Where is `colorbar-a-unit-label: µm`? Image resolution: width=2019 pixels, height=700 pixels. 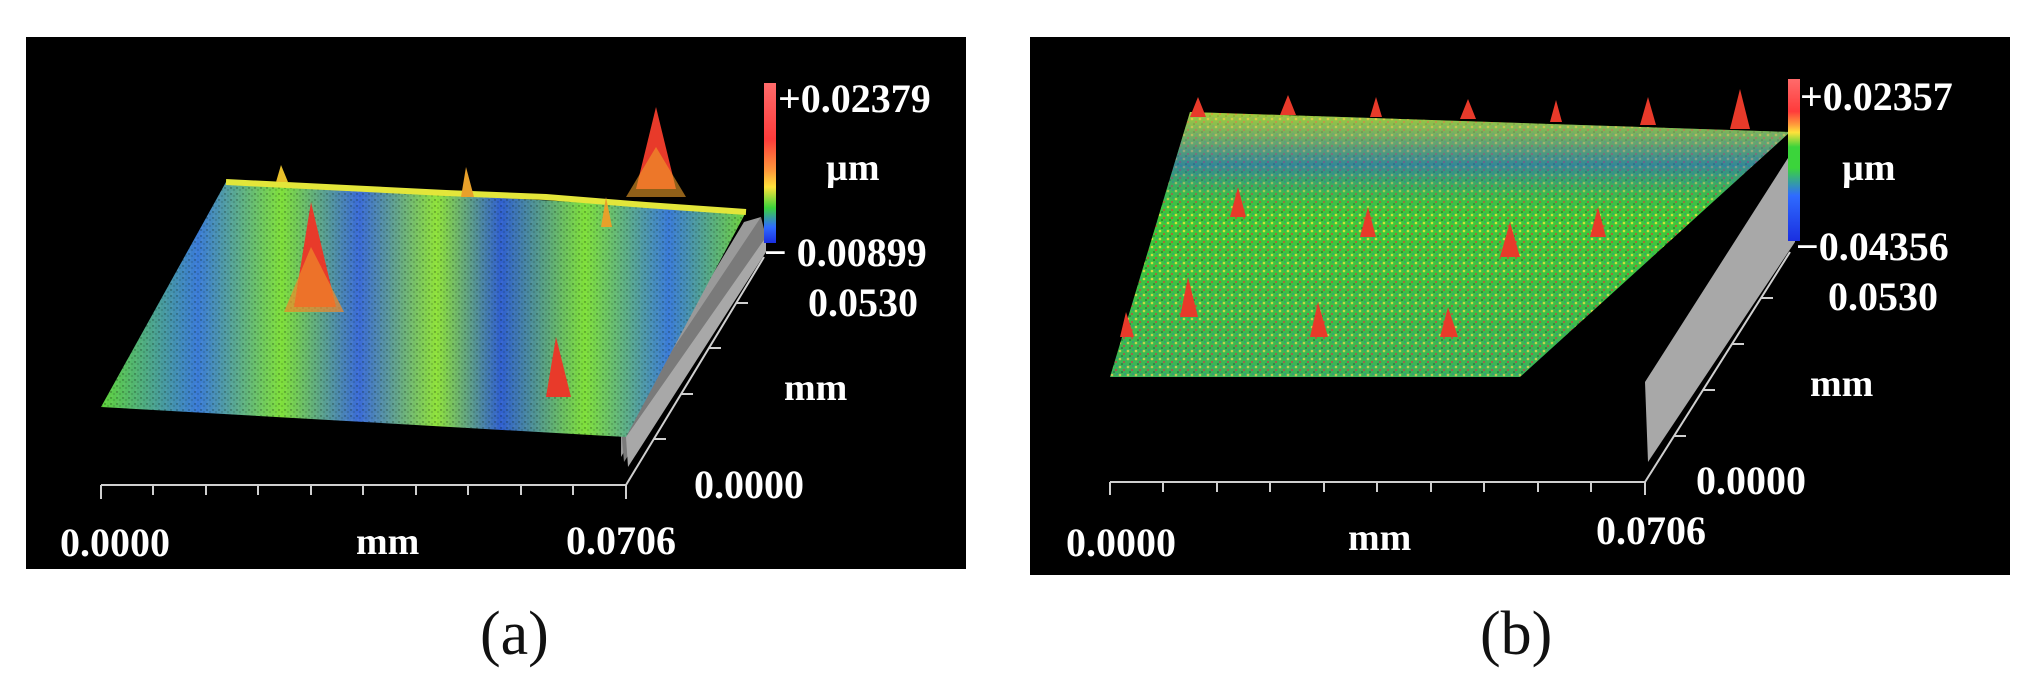
colorbar-a-unit-label: µm is located at coordinates (853, 168).